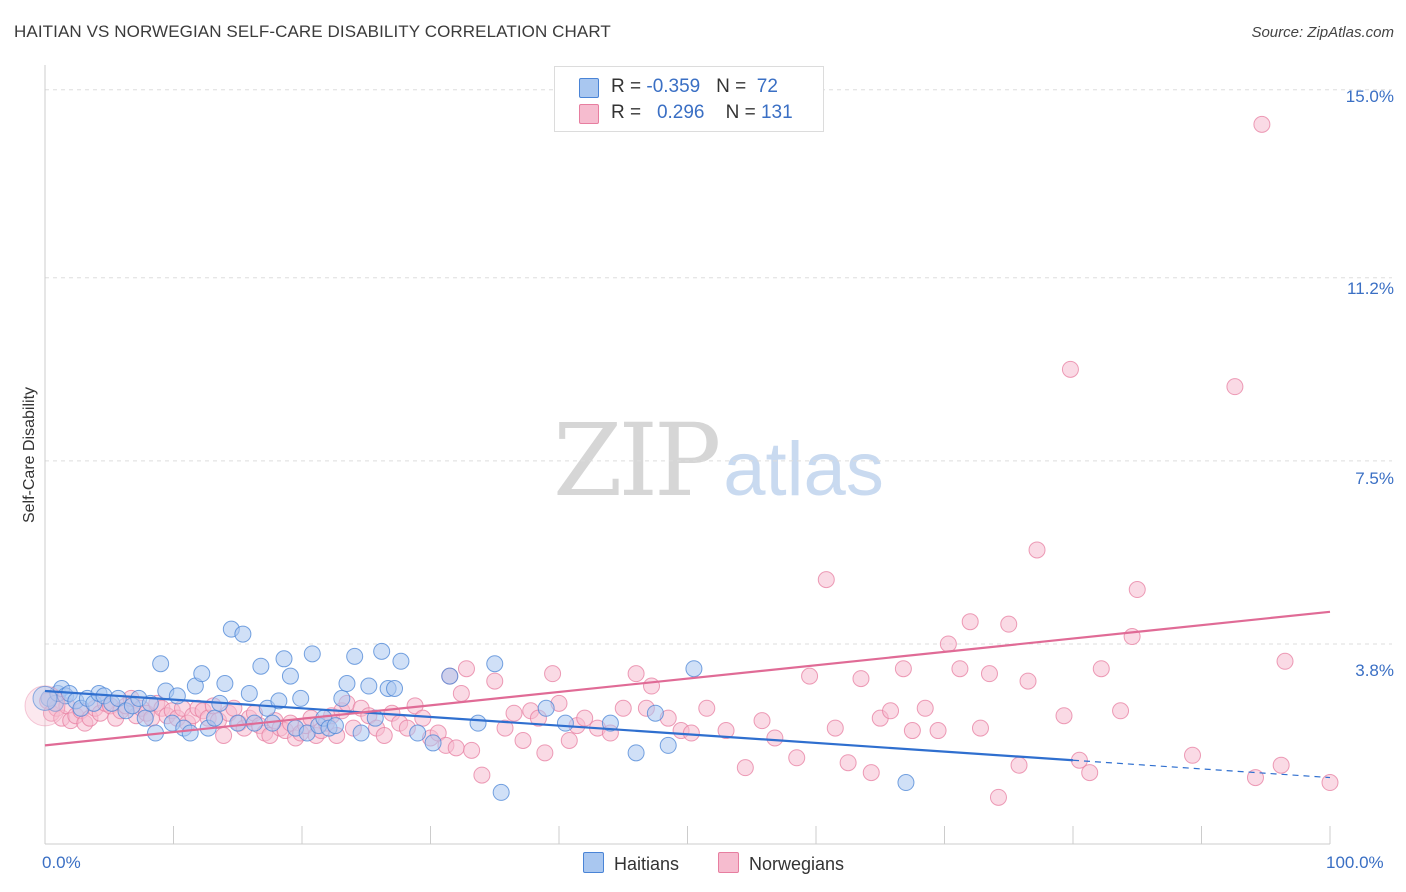  I want to click on bottom-legend-norwegians: Norwegians, so click(781, 863).